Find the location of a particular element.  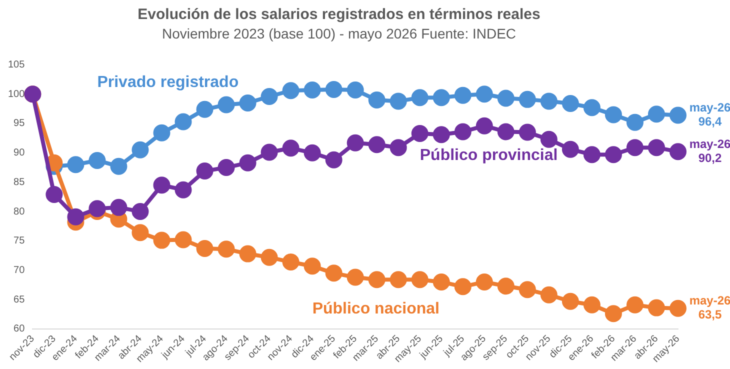

annotation: may-26 63,5 is located at coordinates (709, 308).